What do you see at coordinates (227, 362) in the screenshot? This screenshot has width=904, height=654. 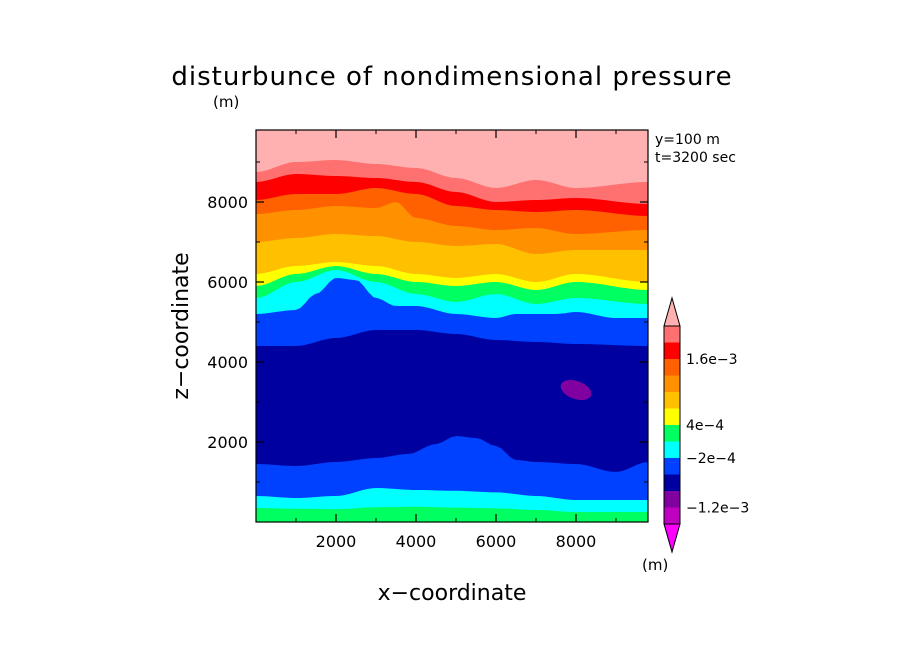 I see `y-tick-label: 4000` at bounding box center [227, 362].